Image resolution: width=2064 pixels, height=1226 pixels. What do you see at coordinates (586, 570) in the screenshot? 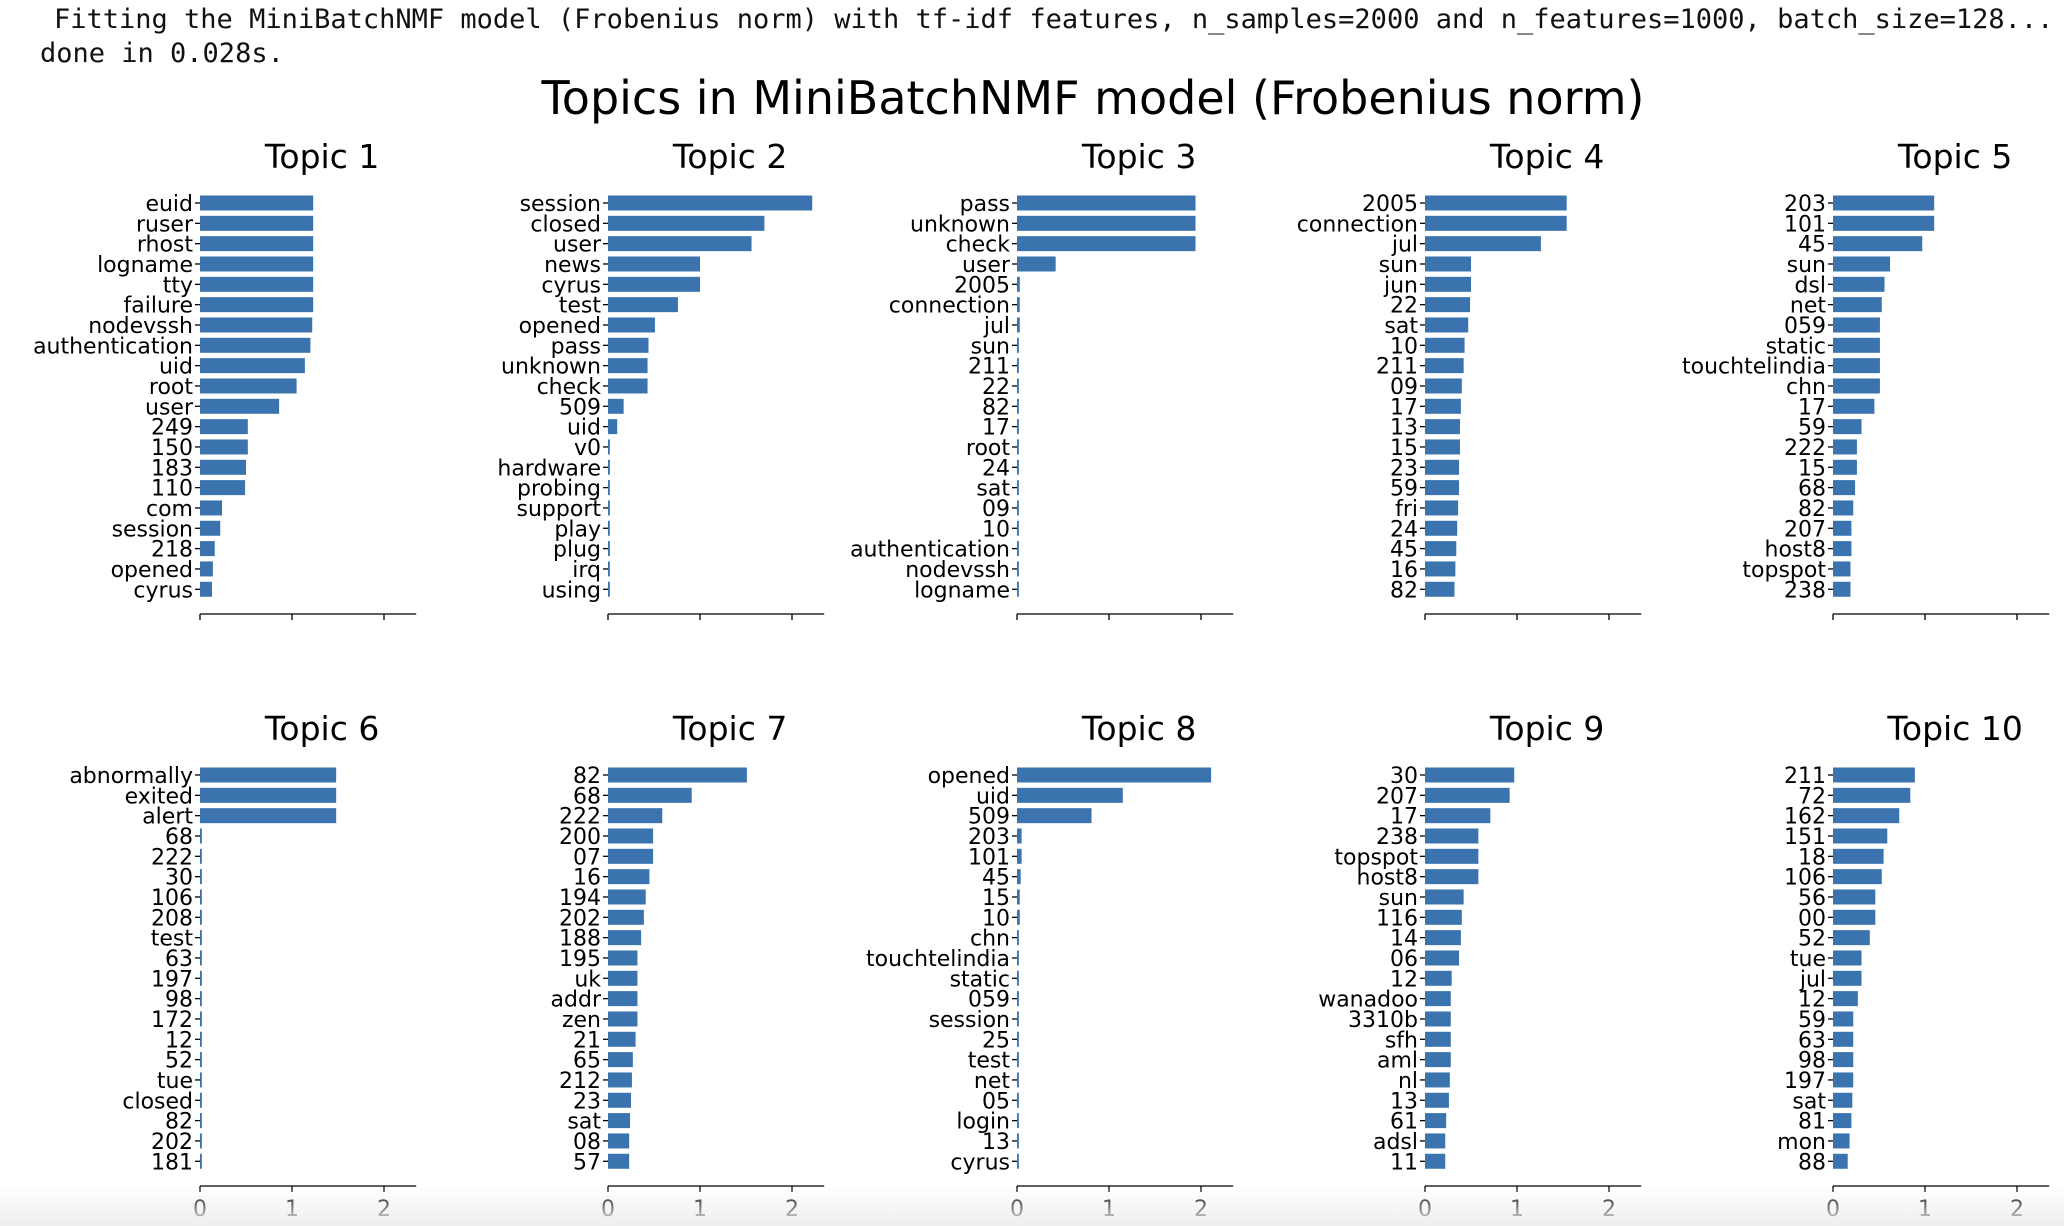
I see `word-label: irq` at bounding box center [586, 570].